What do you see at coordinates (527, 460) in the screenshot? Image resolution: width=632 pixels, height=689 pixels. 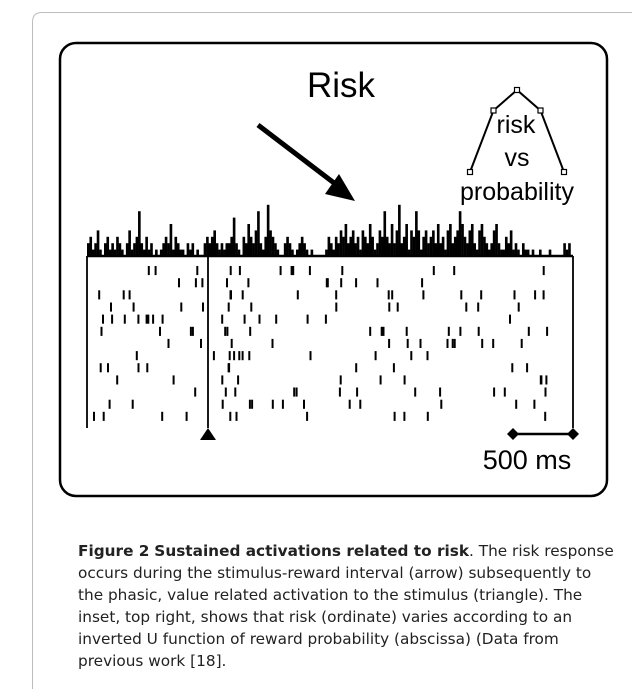 I see `scale-bar-label: 500 ms` at bounding box center [527, 460].